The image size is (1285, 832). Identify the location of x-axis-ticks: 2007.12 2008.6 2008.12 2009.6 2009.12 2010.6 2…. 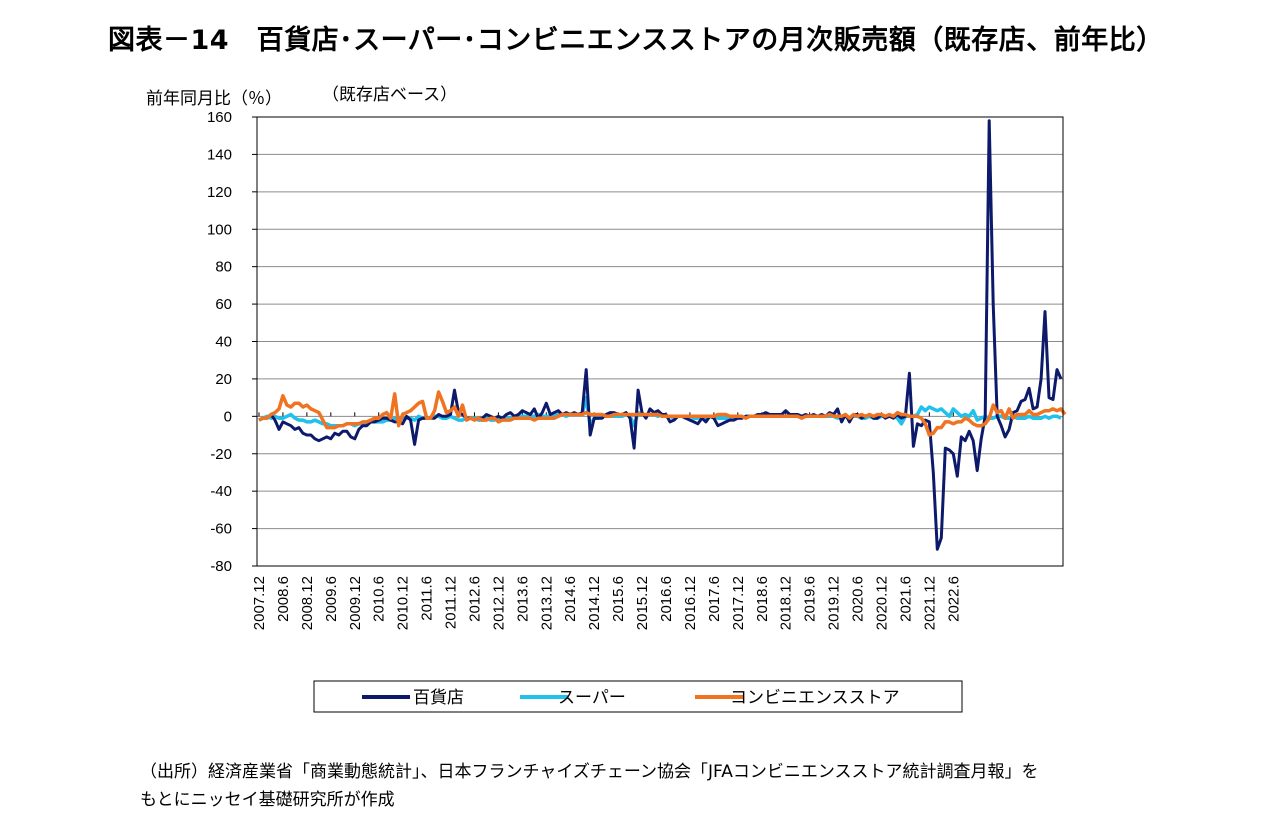
(606, 521).